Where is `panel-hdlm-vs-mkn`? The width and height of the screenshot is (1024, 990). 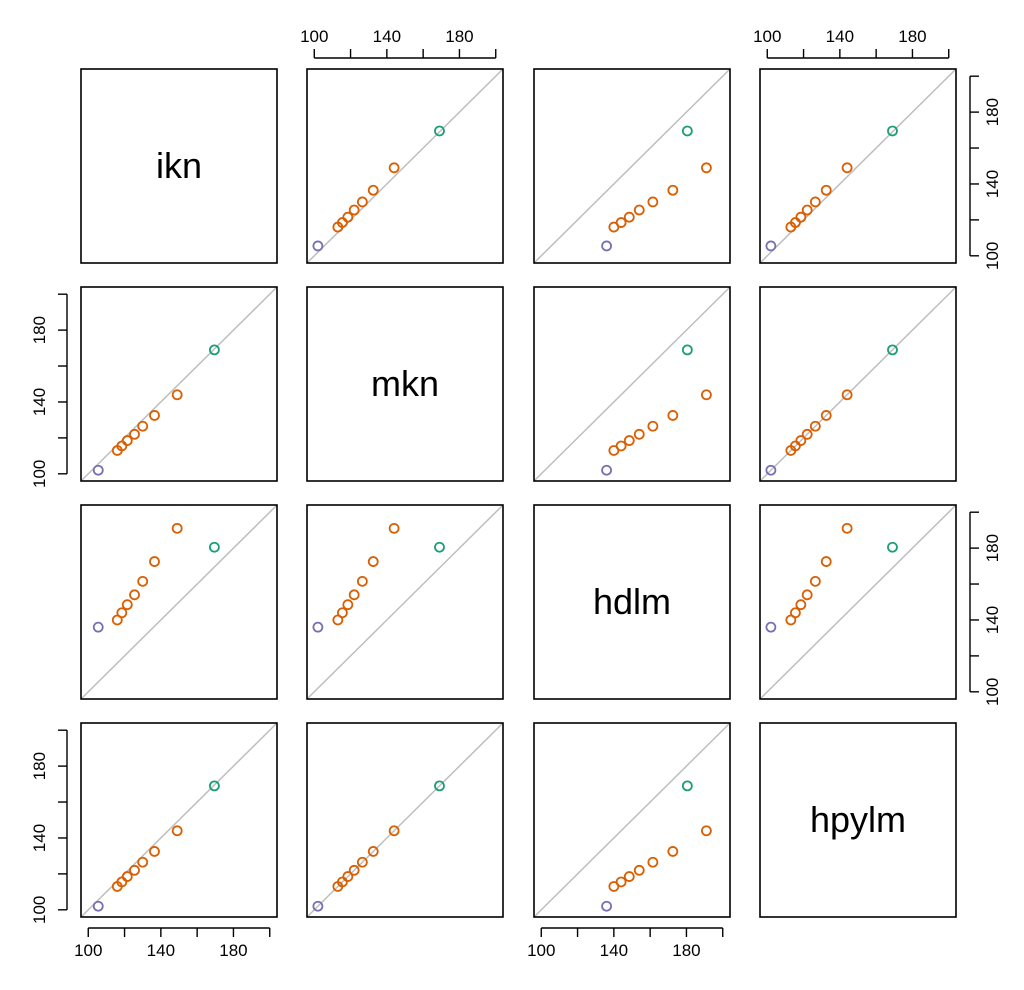
panel-hdlm-vs-mkn is located at coordinates (405, 602).